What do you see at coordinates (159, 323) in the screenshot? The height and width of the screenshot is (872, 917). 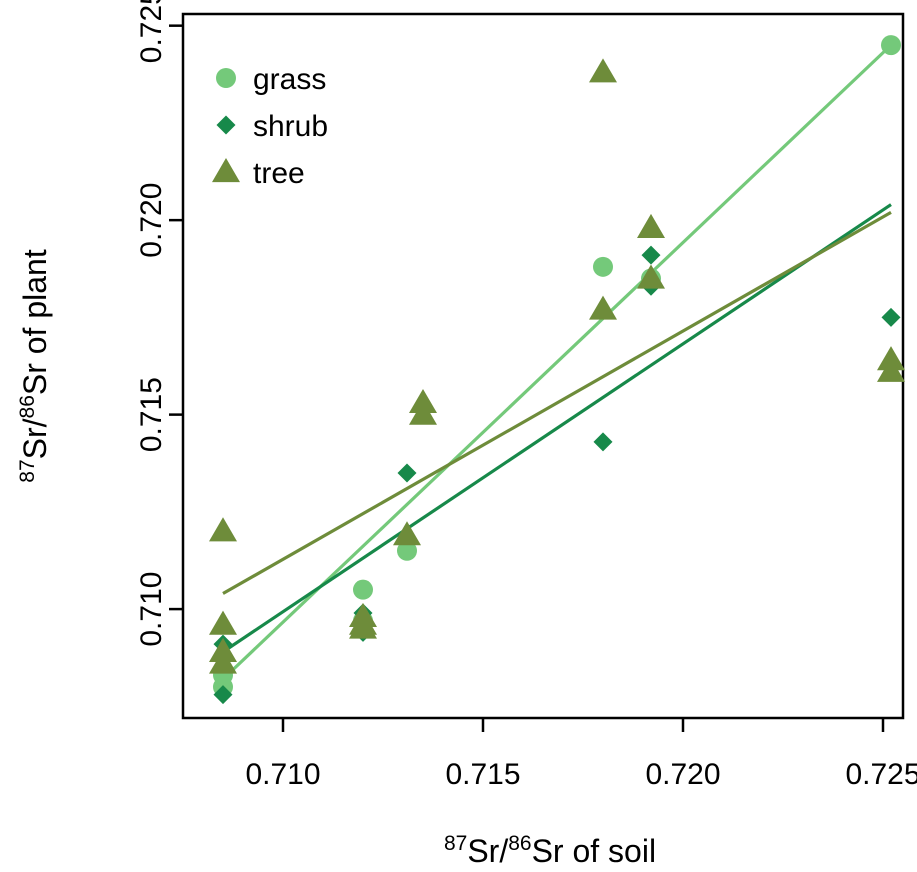 I see `y-axis: 0.710 0.715 0.720 0.725` at bounding box center [159, 323].